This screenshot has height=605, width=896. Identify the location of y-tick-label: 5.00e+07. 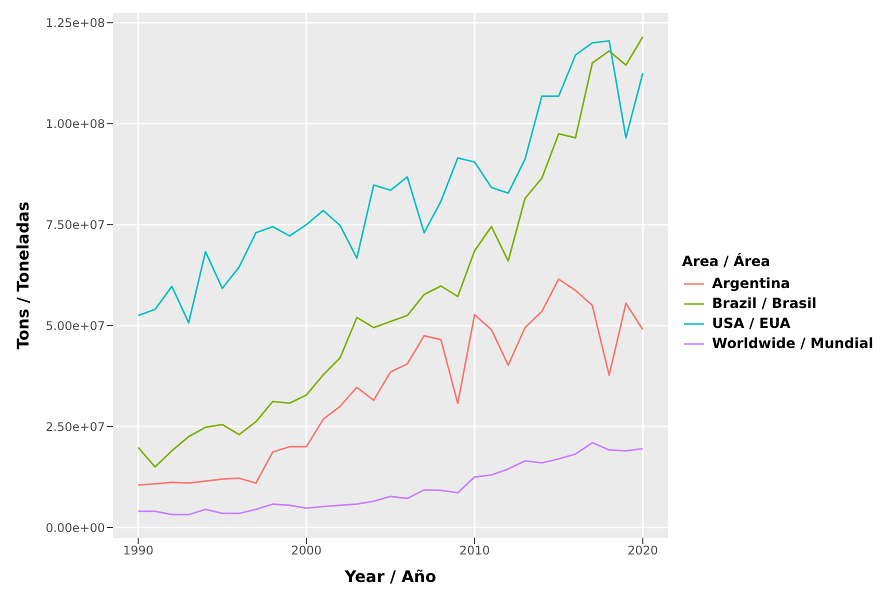
(75, 325).